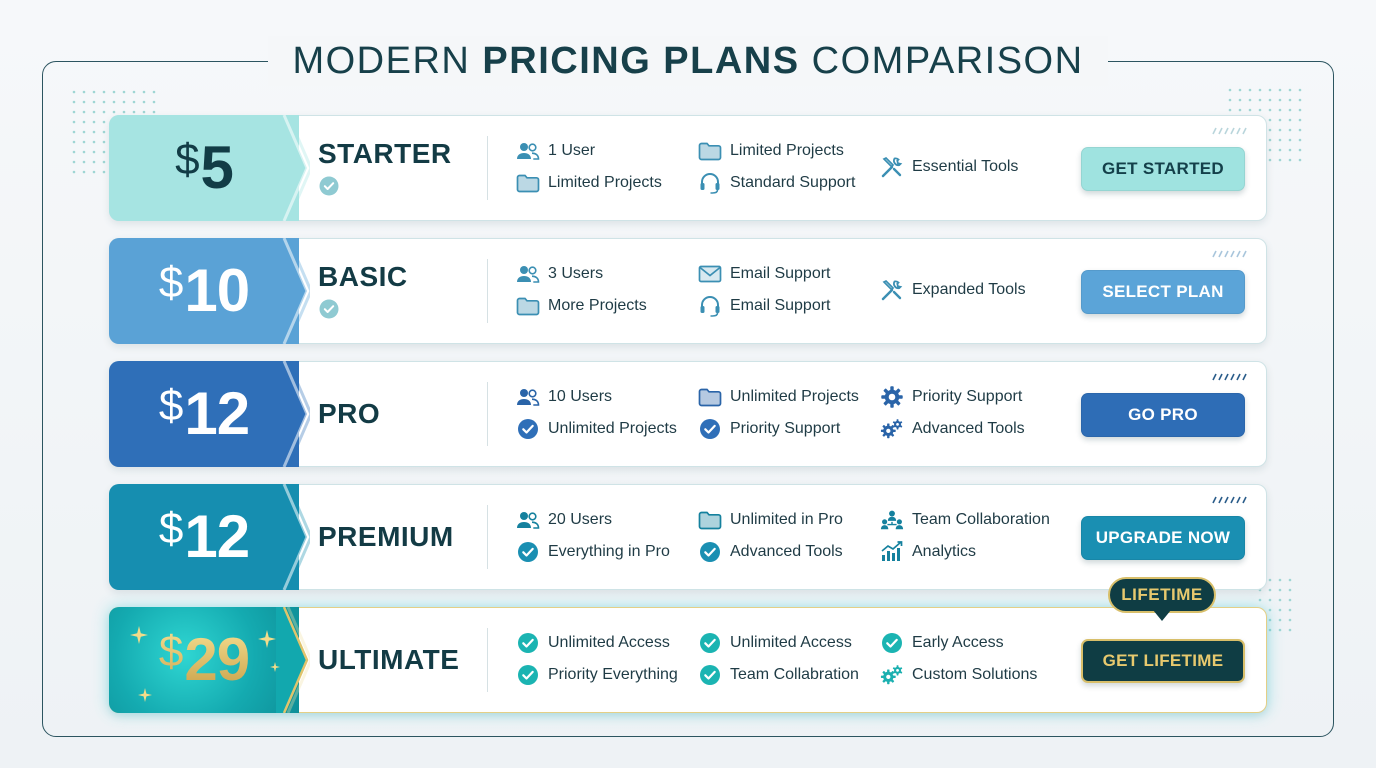 The width and height of the screenshot is (1376, 768). Describe the element at coordinates (794, 396) in the screenshot. I see `feature-label: Unlimited Projects` at that location.